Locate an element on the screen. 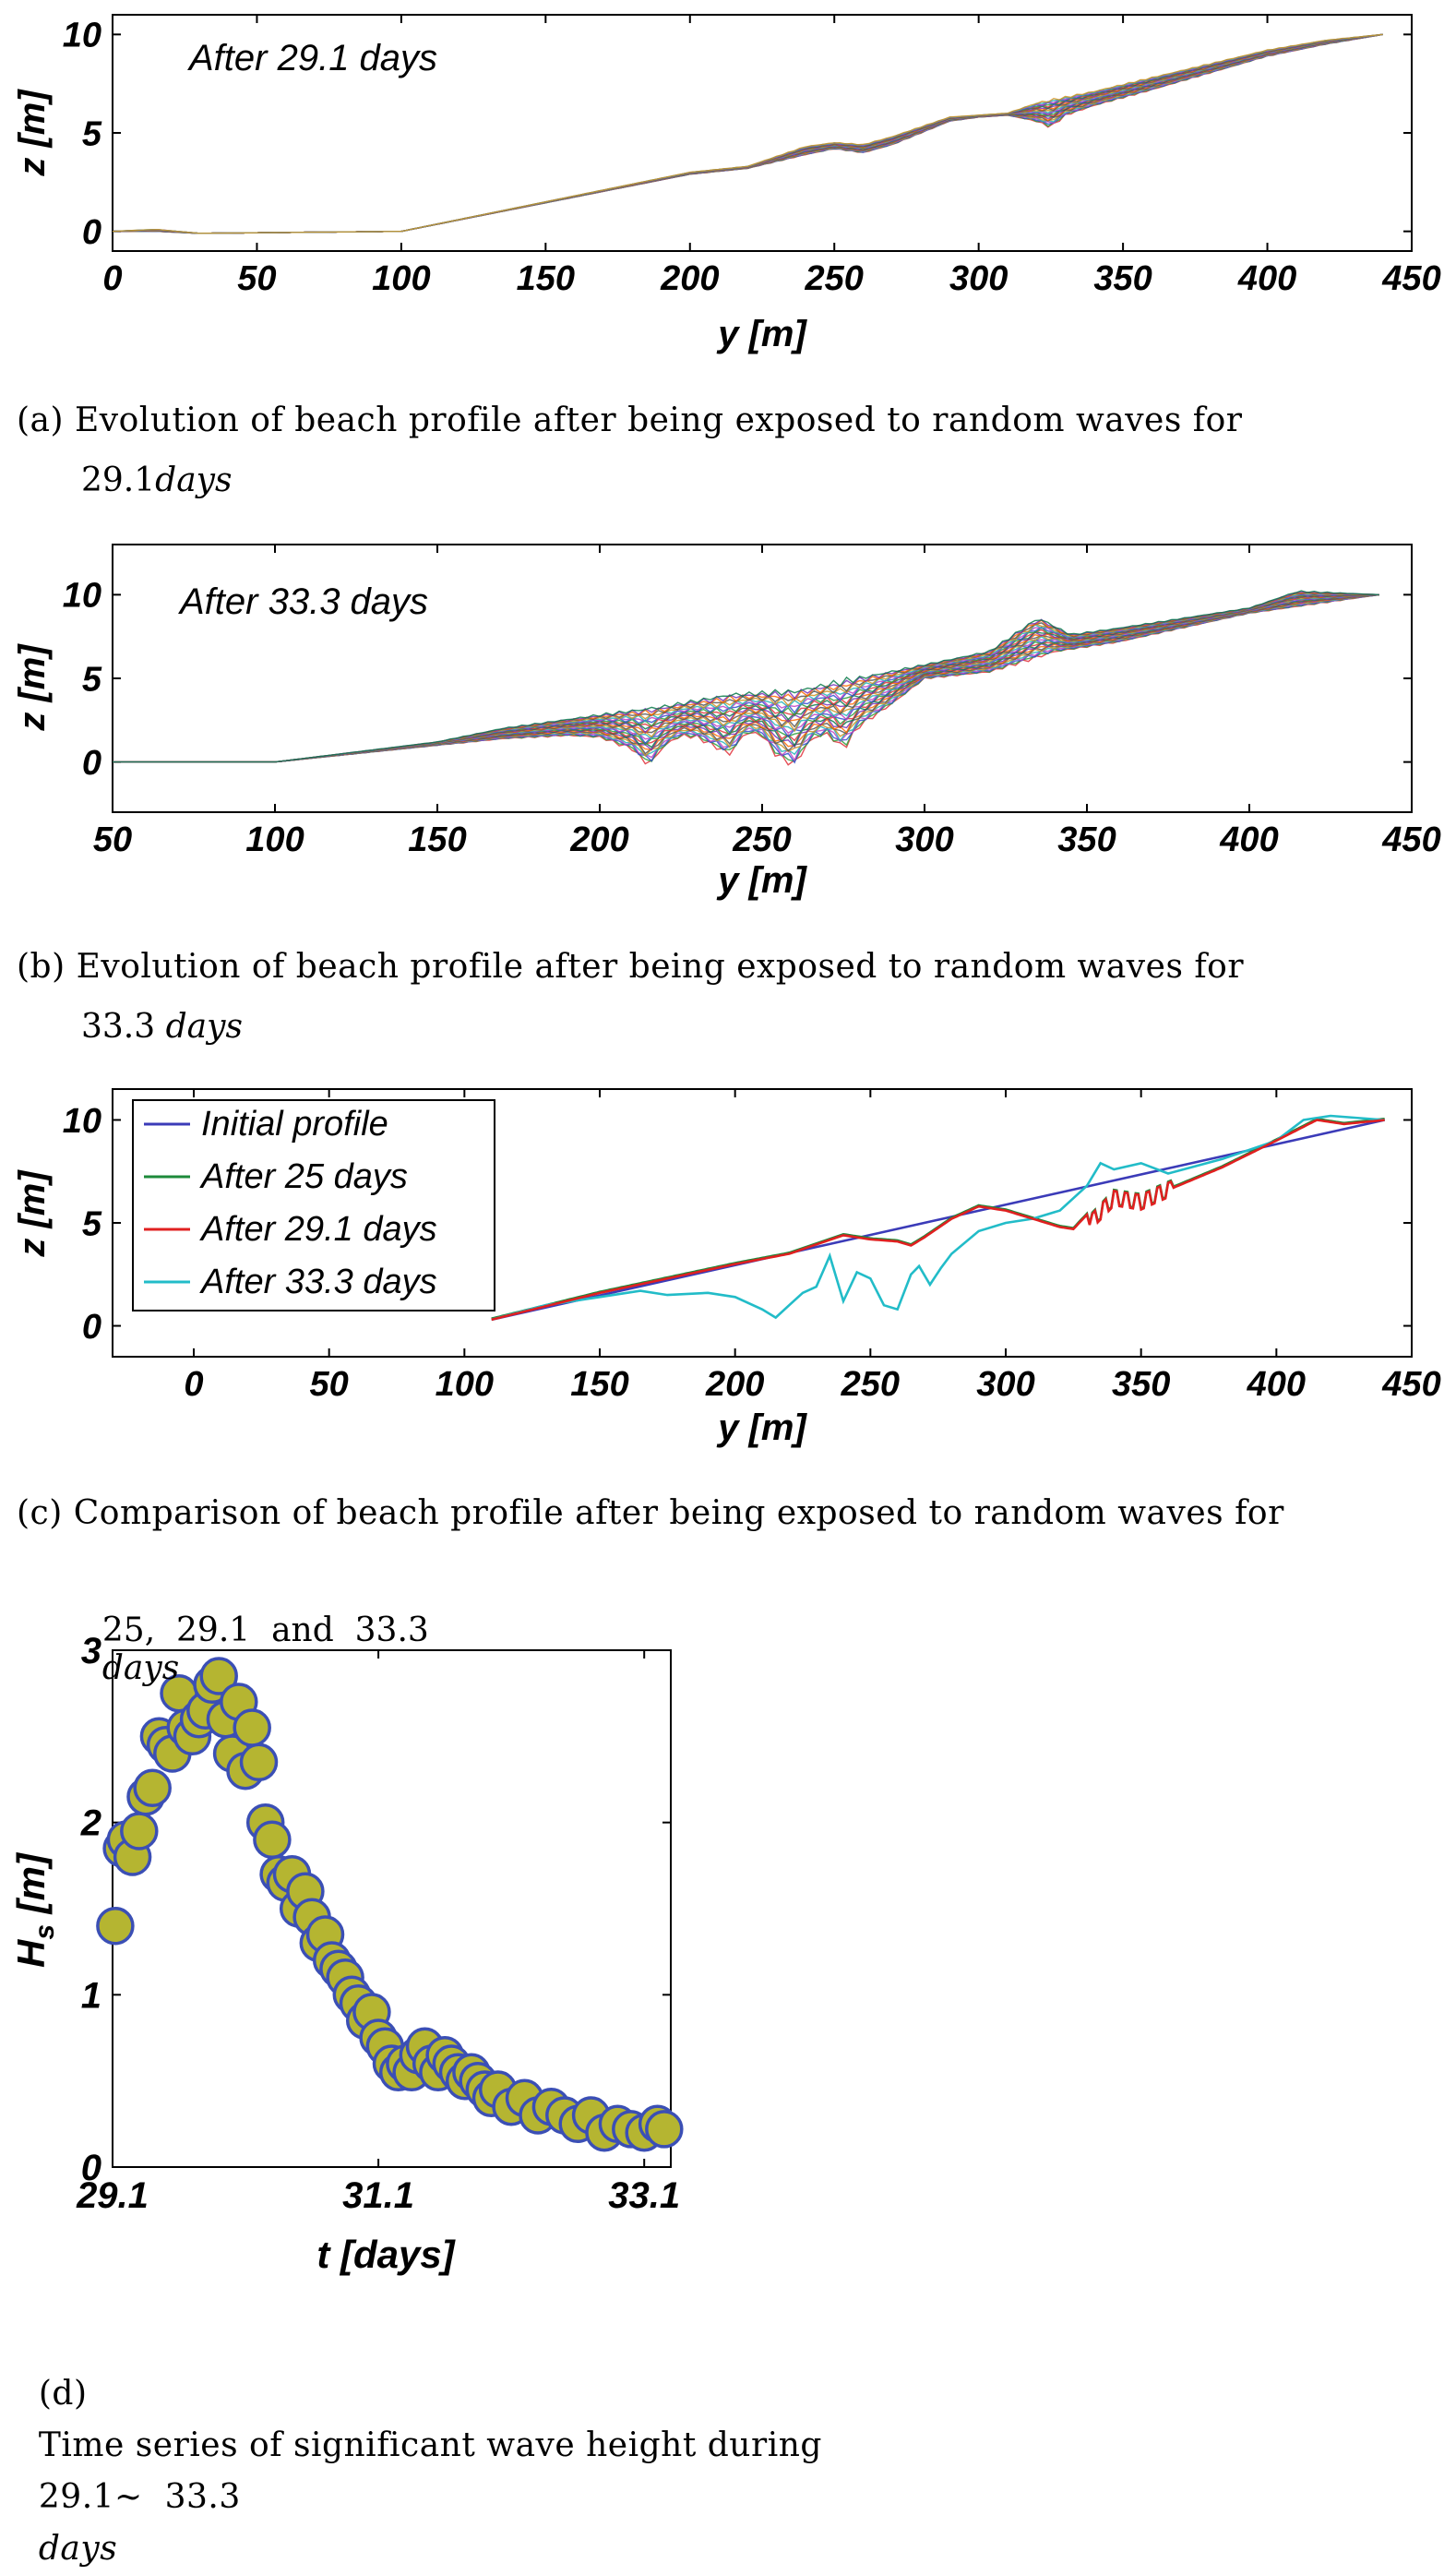  c-xtick-label: 450 is located at coordinates (1410, 1384).